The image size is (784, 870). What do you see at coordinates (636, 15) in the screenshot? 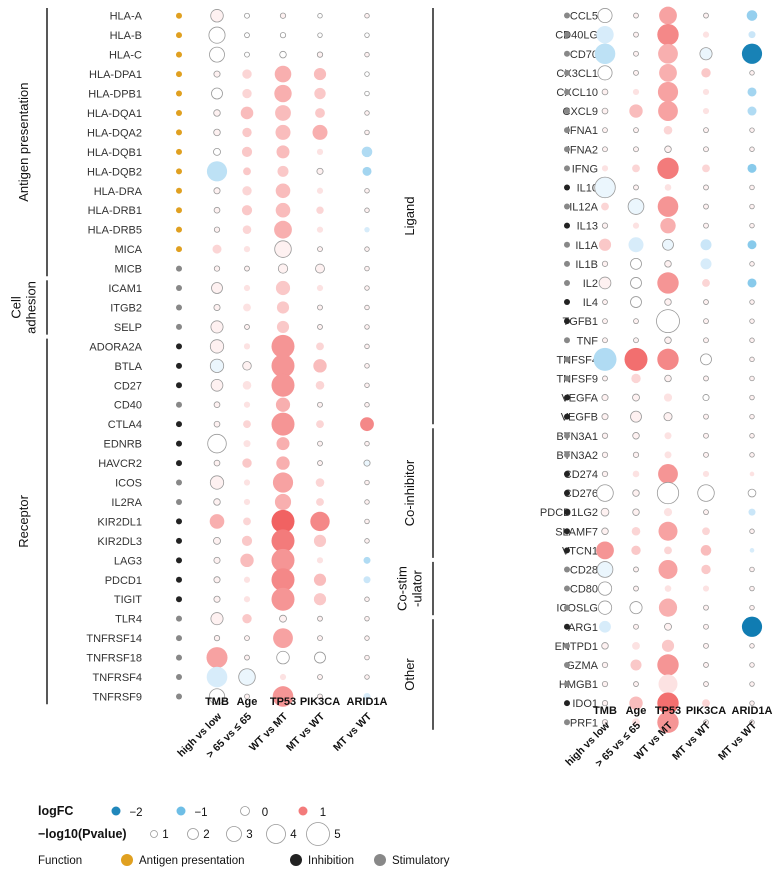
I see `bubble-ccl5-age` at bounding box center [636, 15].